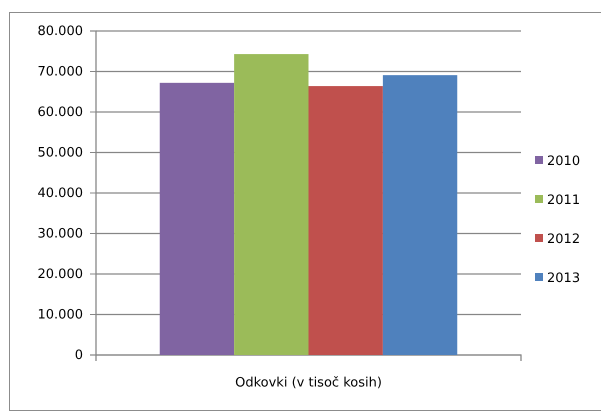 The width and height of the screenshot is (601, 412). I want to click on y-tick-label: 50.000, so click(60, 153).